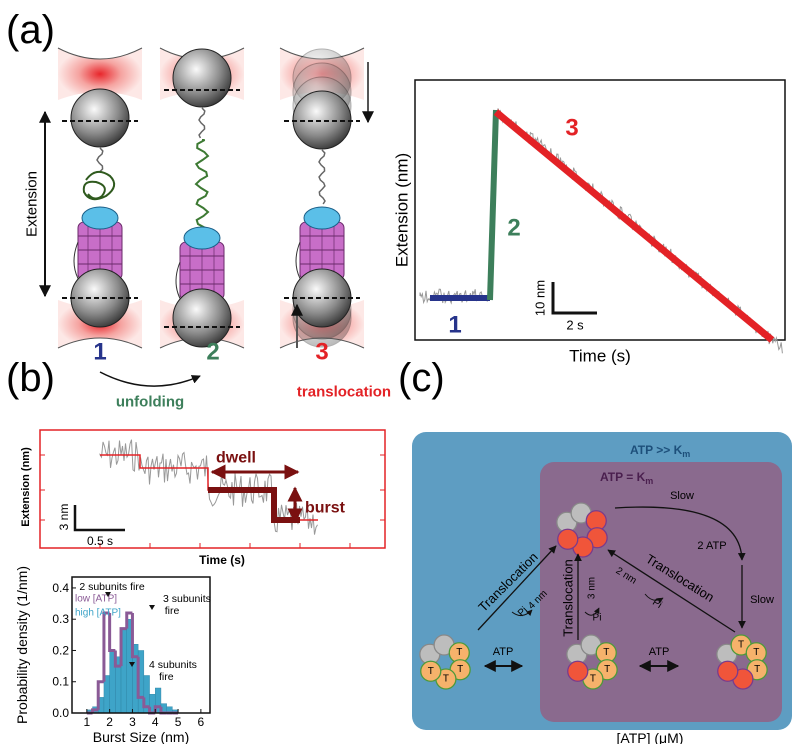  Describe the element at coordinates (30, 378) in the screenshot. I see `panel-label: (b)` at that location.